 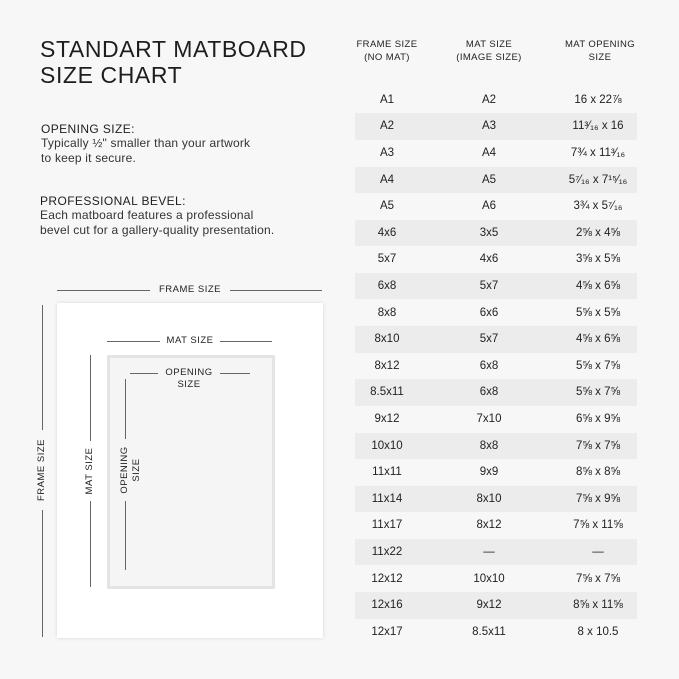 What do you see at coordinates (489, 259) in the screenshot?
I see `mat-size-cell: 4x6` at bounding box center [489, 259].